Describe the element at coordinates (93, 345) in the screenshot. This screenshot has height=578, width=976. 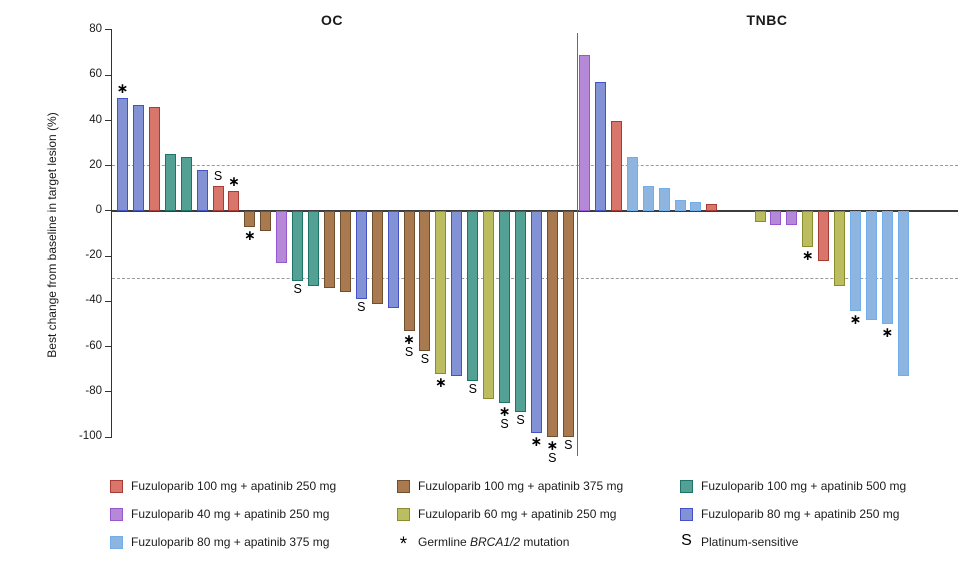
I see `y-tick-label: -60` at that location.